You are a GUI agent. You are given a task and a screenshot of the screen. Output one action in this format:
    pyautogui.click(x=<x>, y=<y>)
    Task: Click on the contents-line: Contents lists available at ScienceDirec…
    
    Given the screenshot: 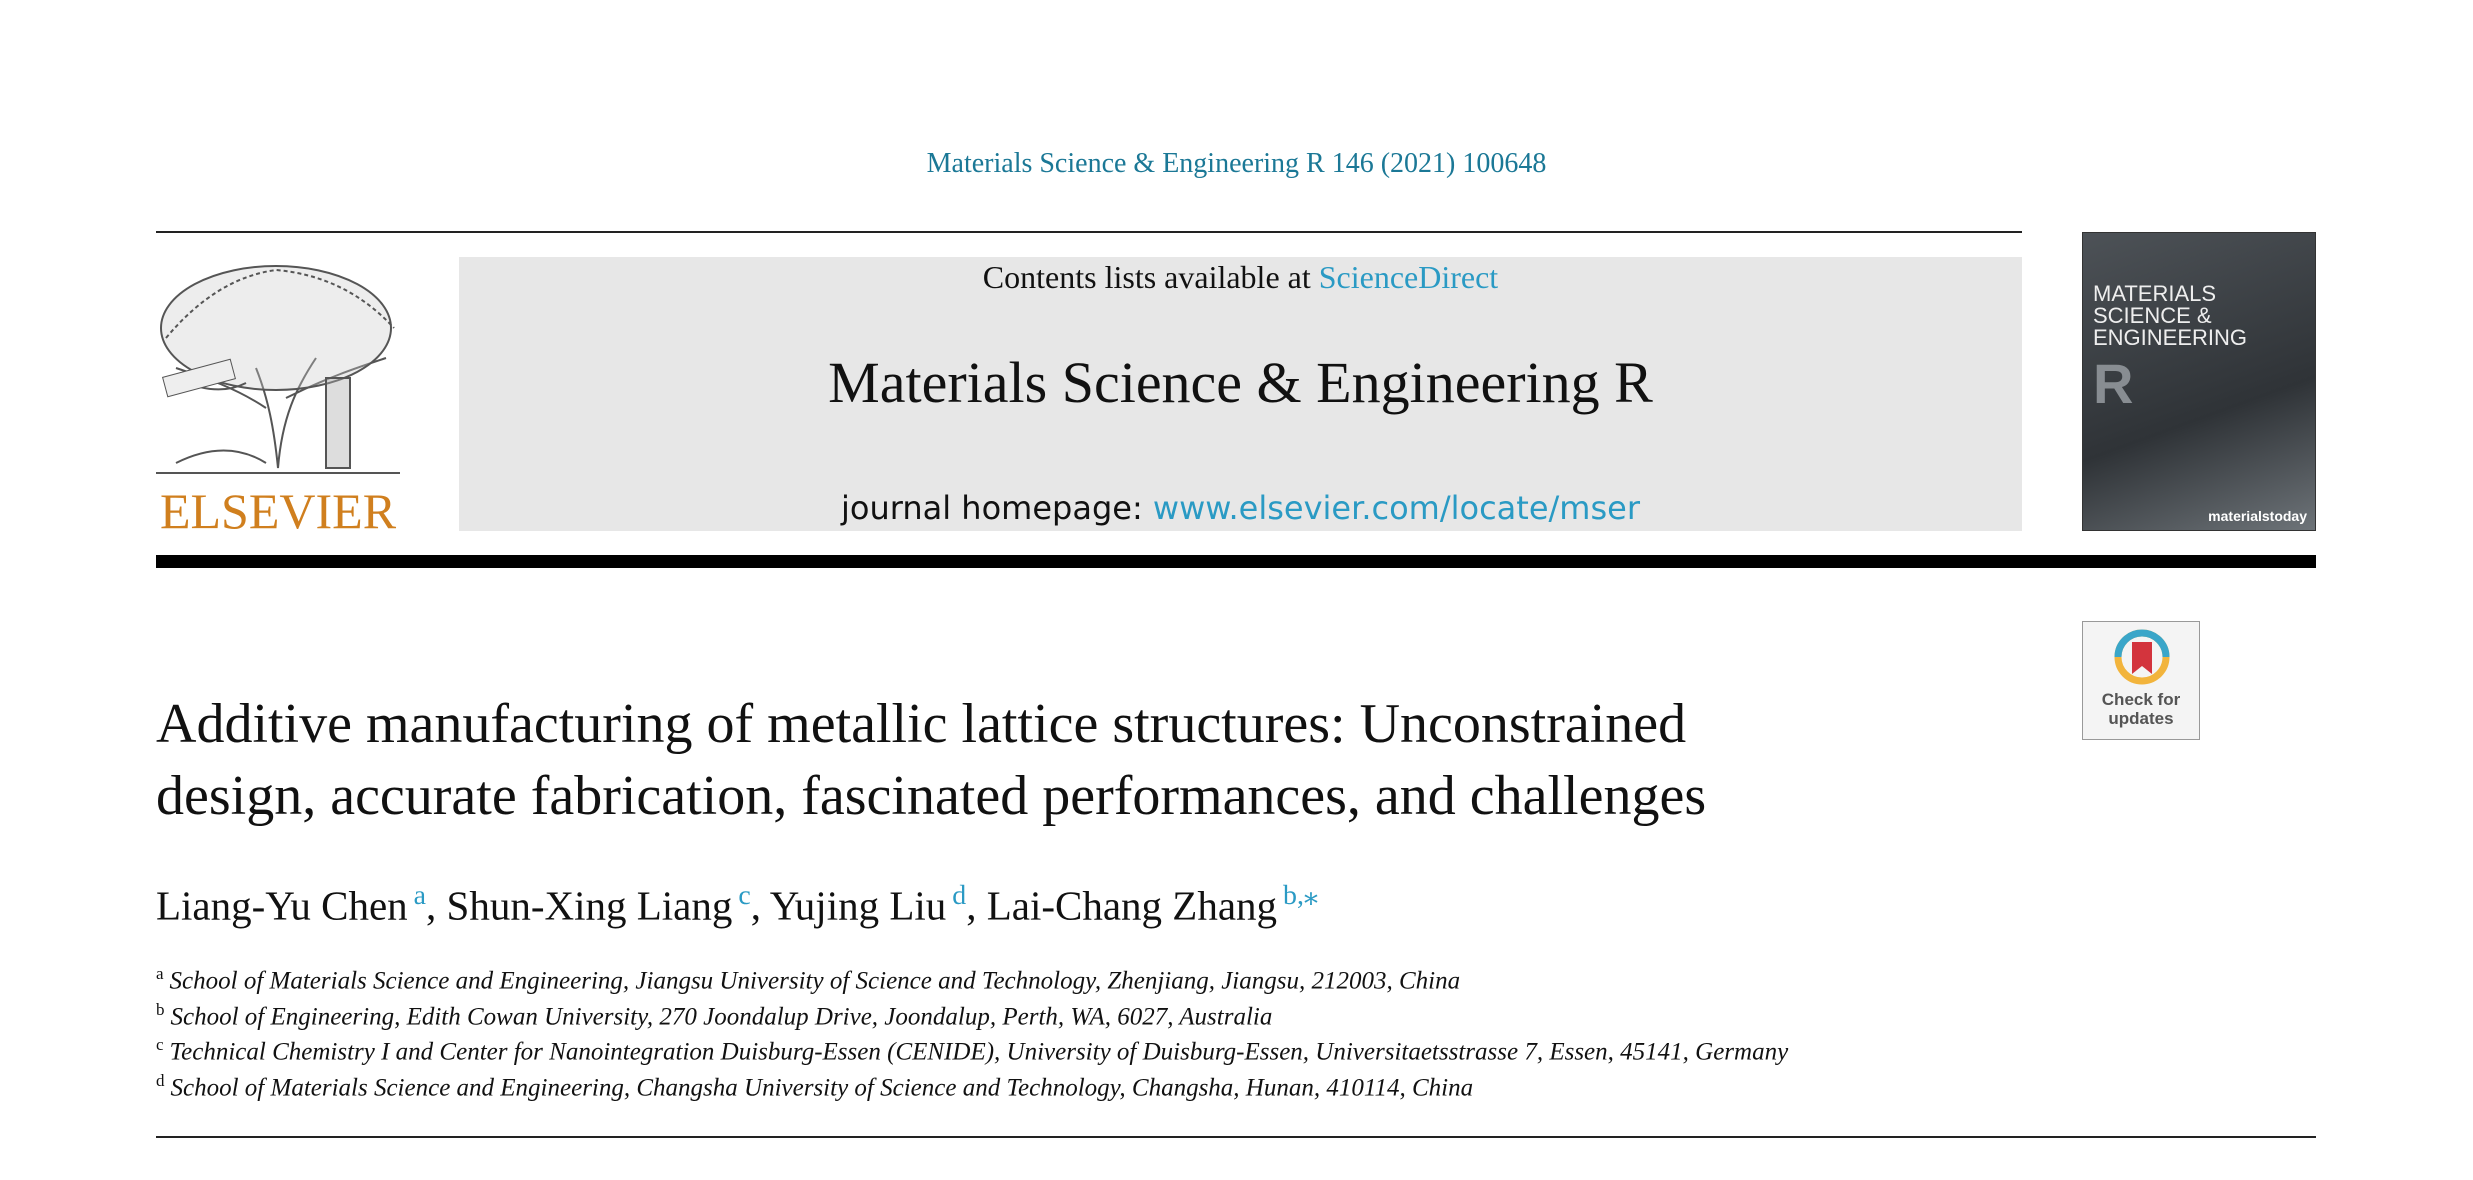 What is the action you would take?
    pyautogui.click(x=1240, y=277)
    